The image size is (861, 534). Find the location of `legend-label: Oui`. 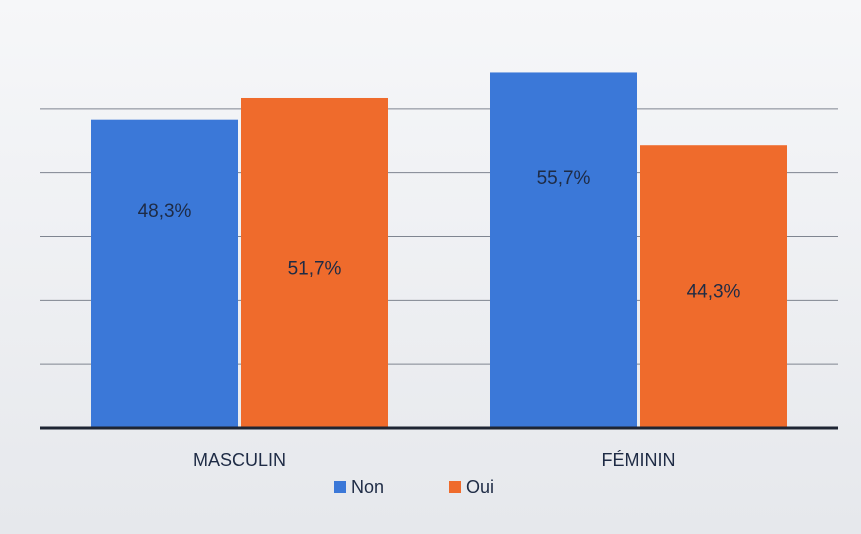

legend-label: Oui is located at coordinates (480, 487).